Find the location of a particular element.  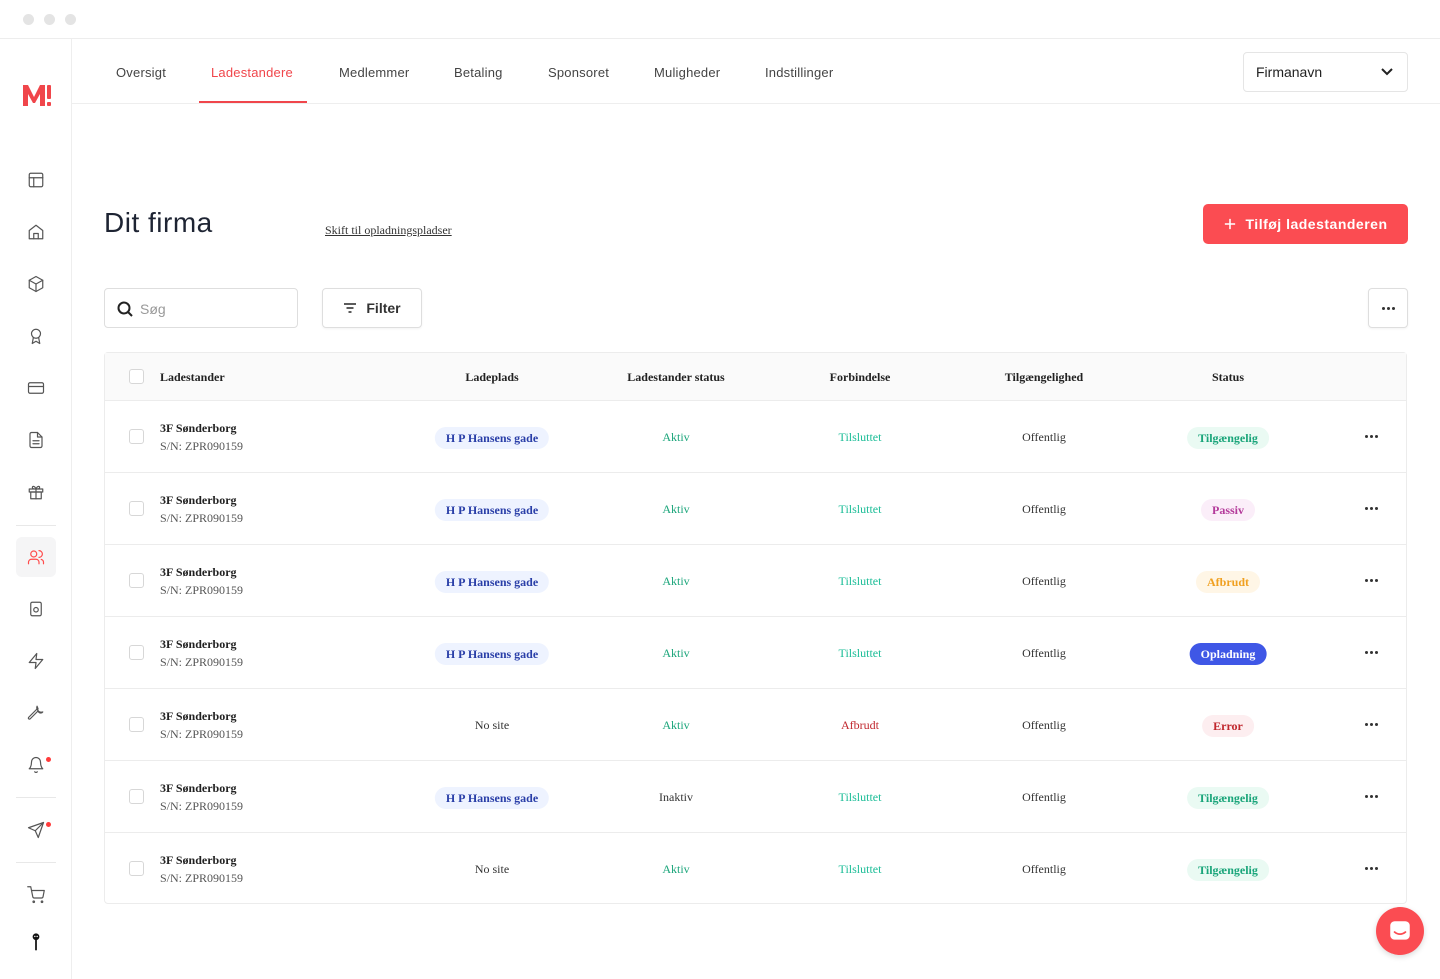

avatar-icon is located at coordinates (36, 942).